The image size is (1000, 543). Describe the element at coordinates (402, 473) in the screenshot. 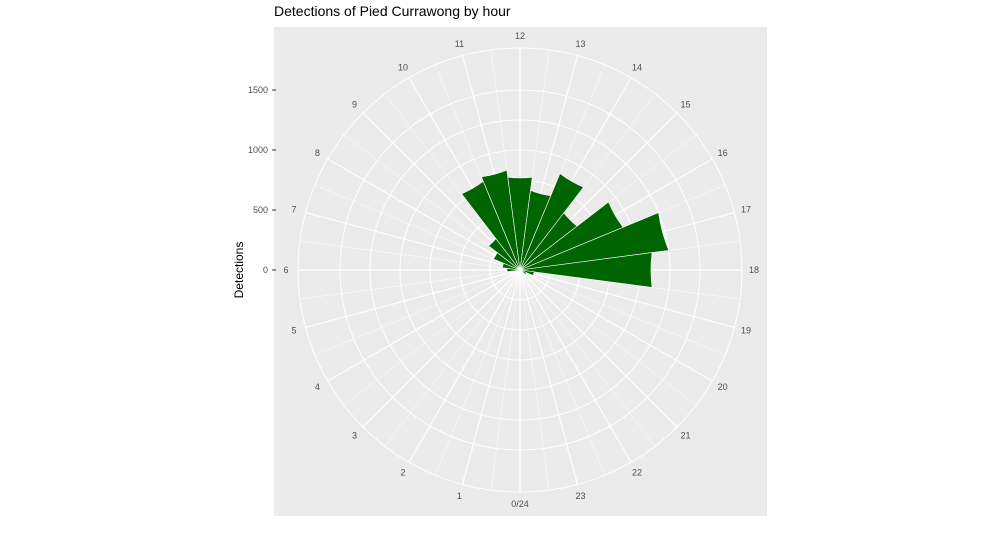

I see `hour-label: 2` at that location.